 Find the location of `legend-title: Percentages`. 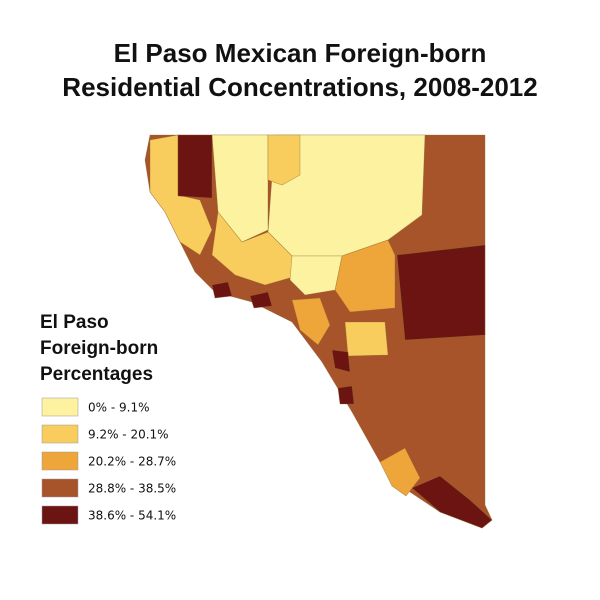

legend-title: Percentages is located at coordinates (96, 374).